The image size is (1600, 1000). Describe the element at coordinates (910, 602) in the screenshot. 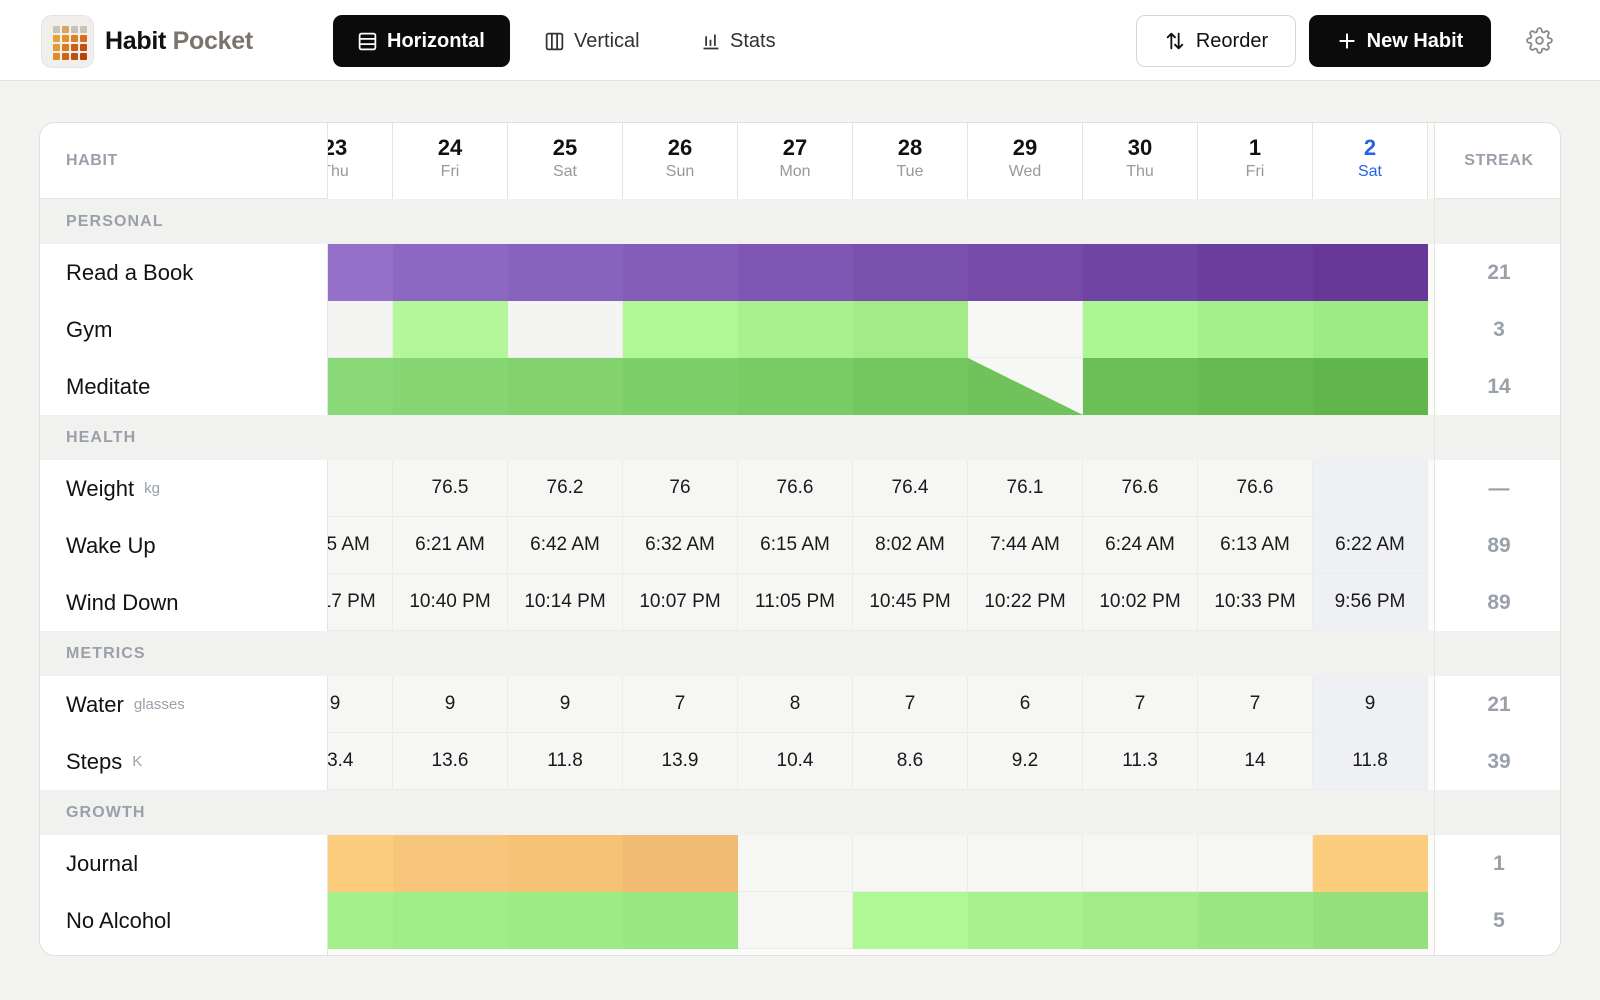

I see `value-cell: 10:45 PM` at that location.